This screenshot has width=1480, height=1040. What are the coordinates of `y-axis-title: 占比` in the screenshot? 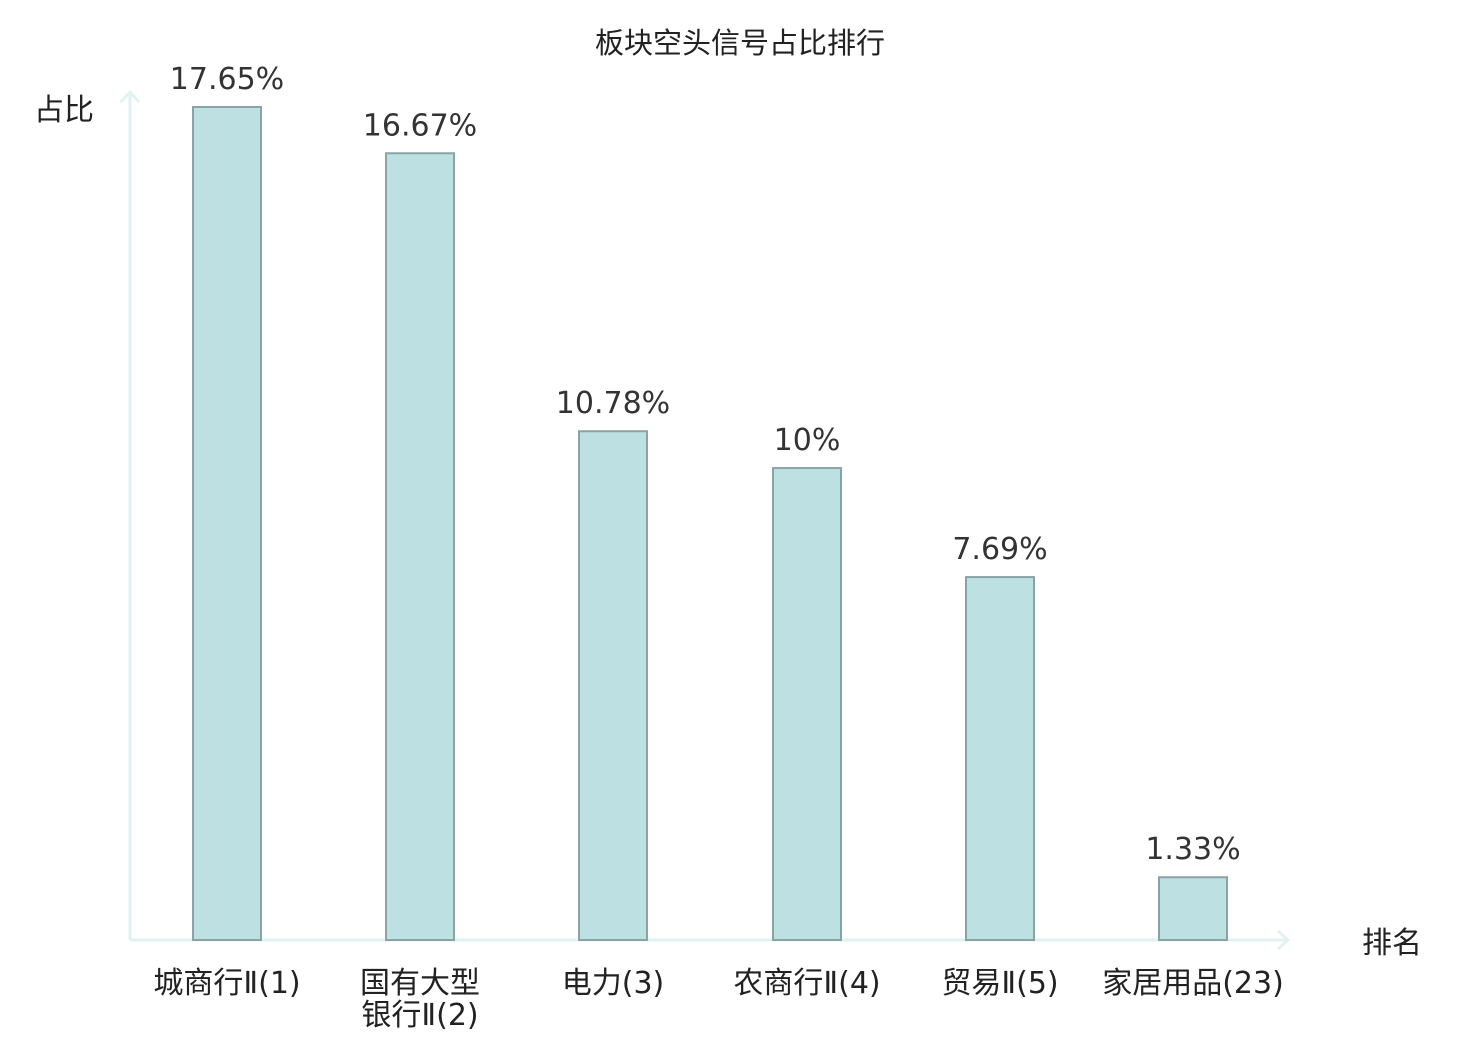 It's located at (64, 110).